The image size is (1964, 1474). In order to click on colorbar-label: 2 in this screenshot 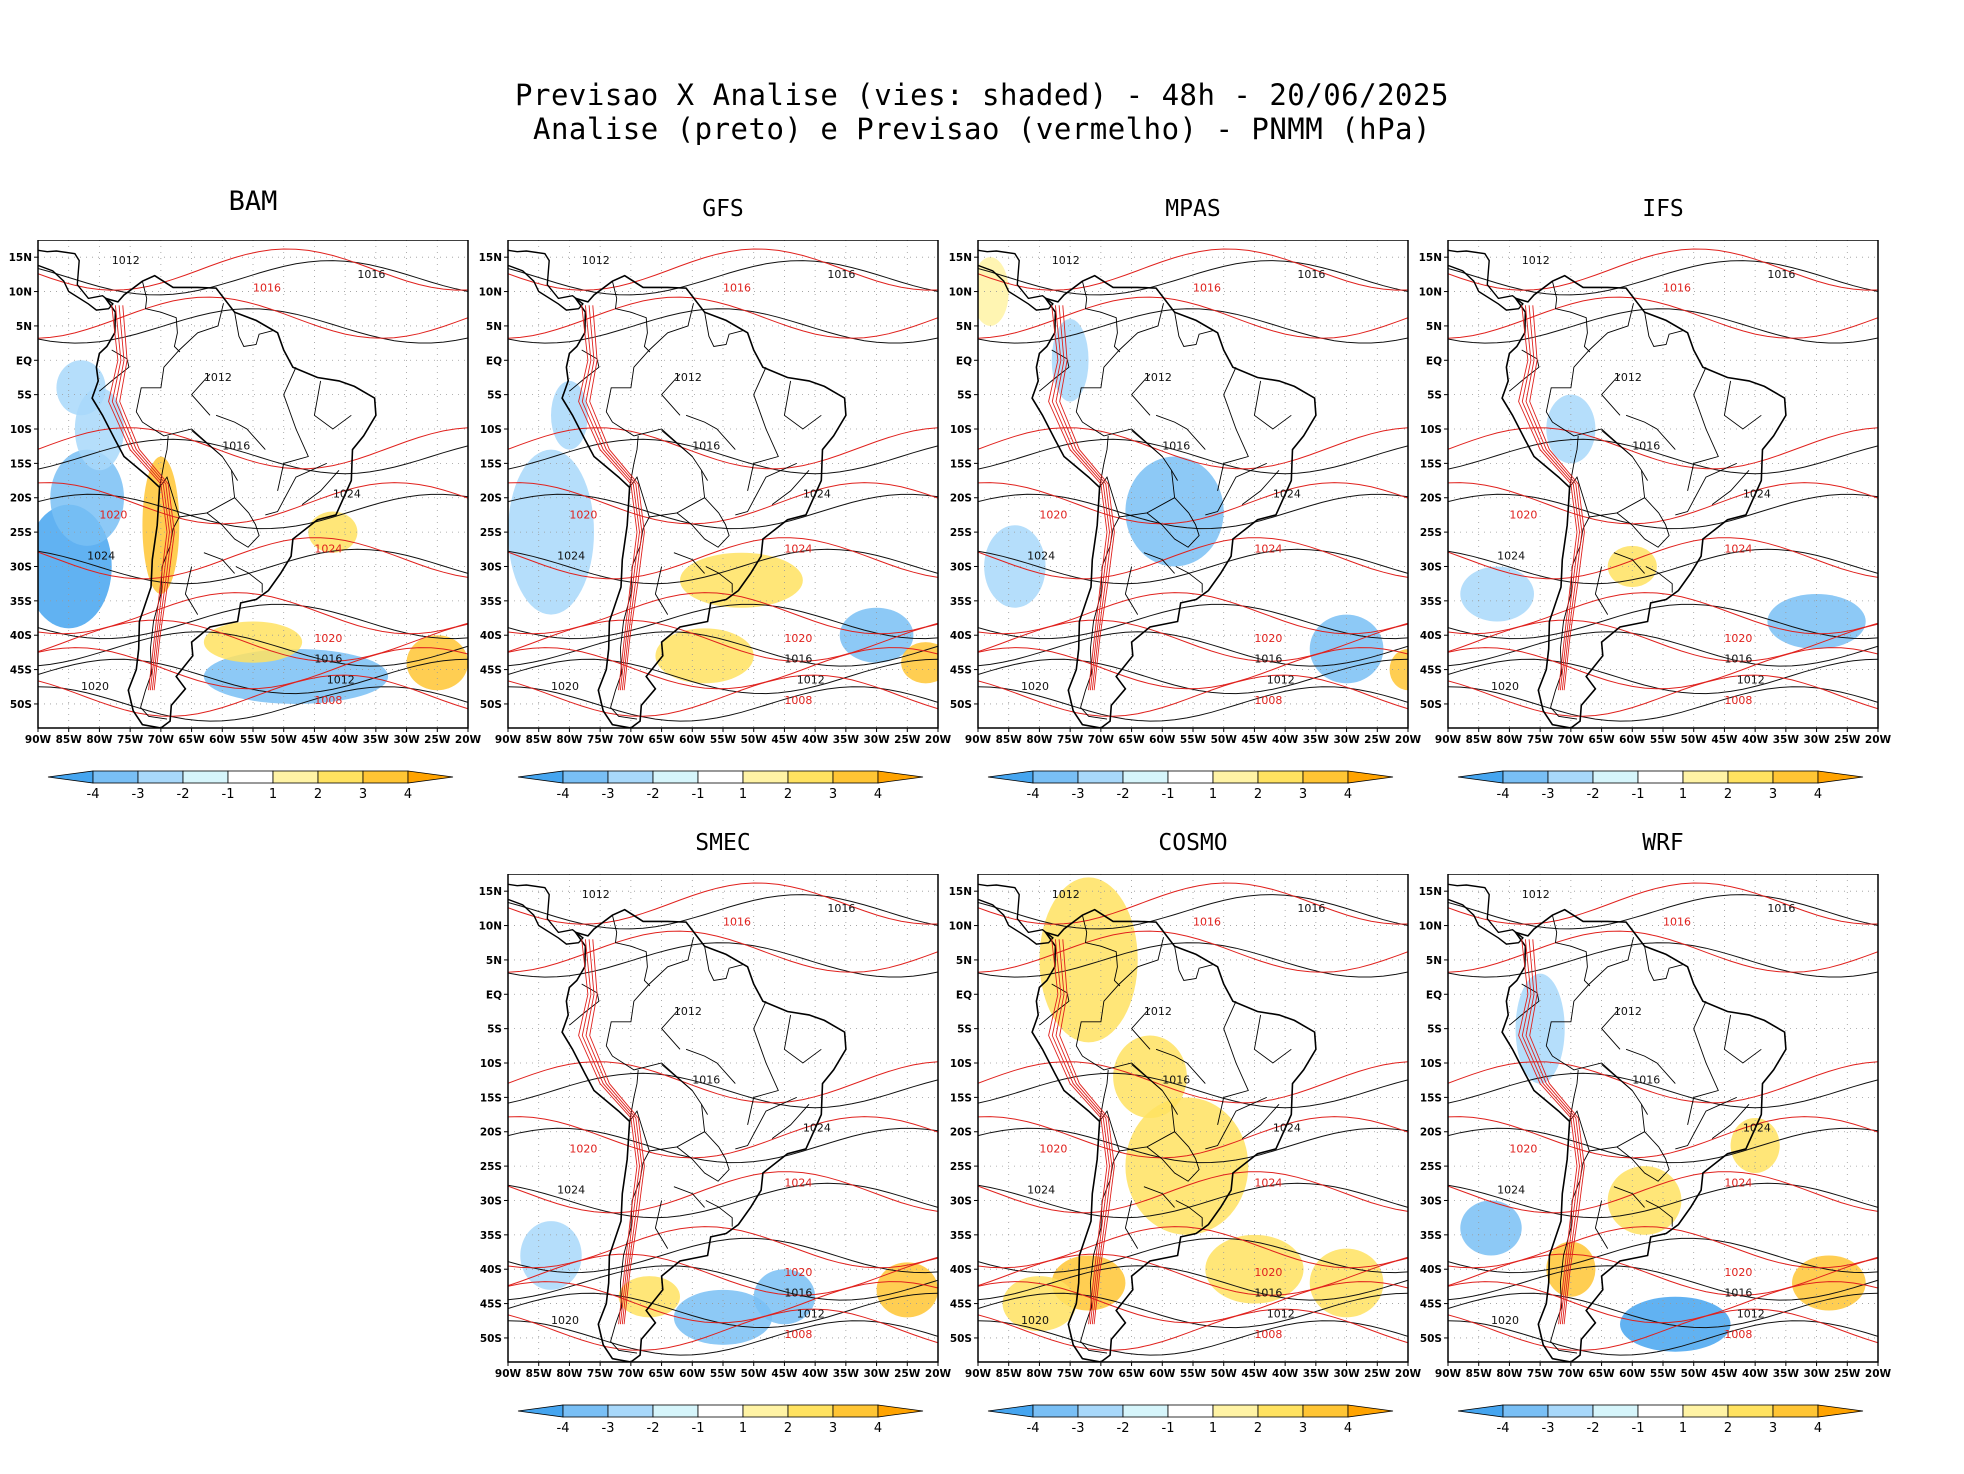, I will do `click(788, 794)`.